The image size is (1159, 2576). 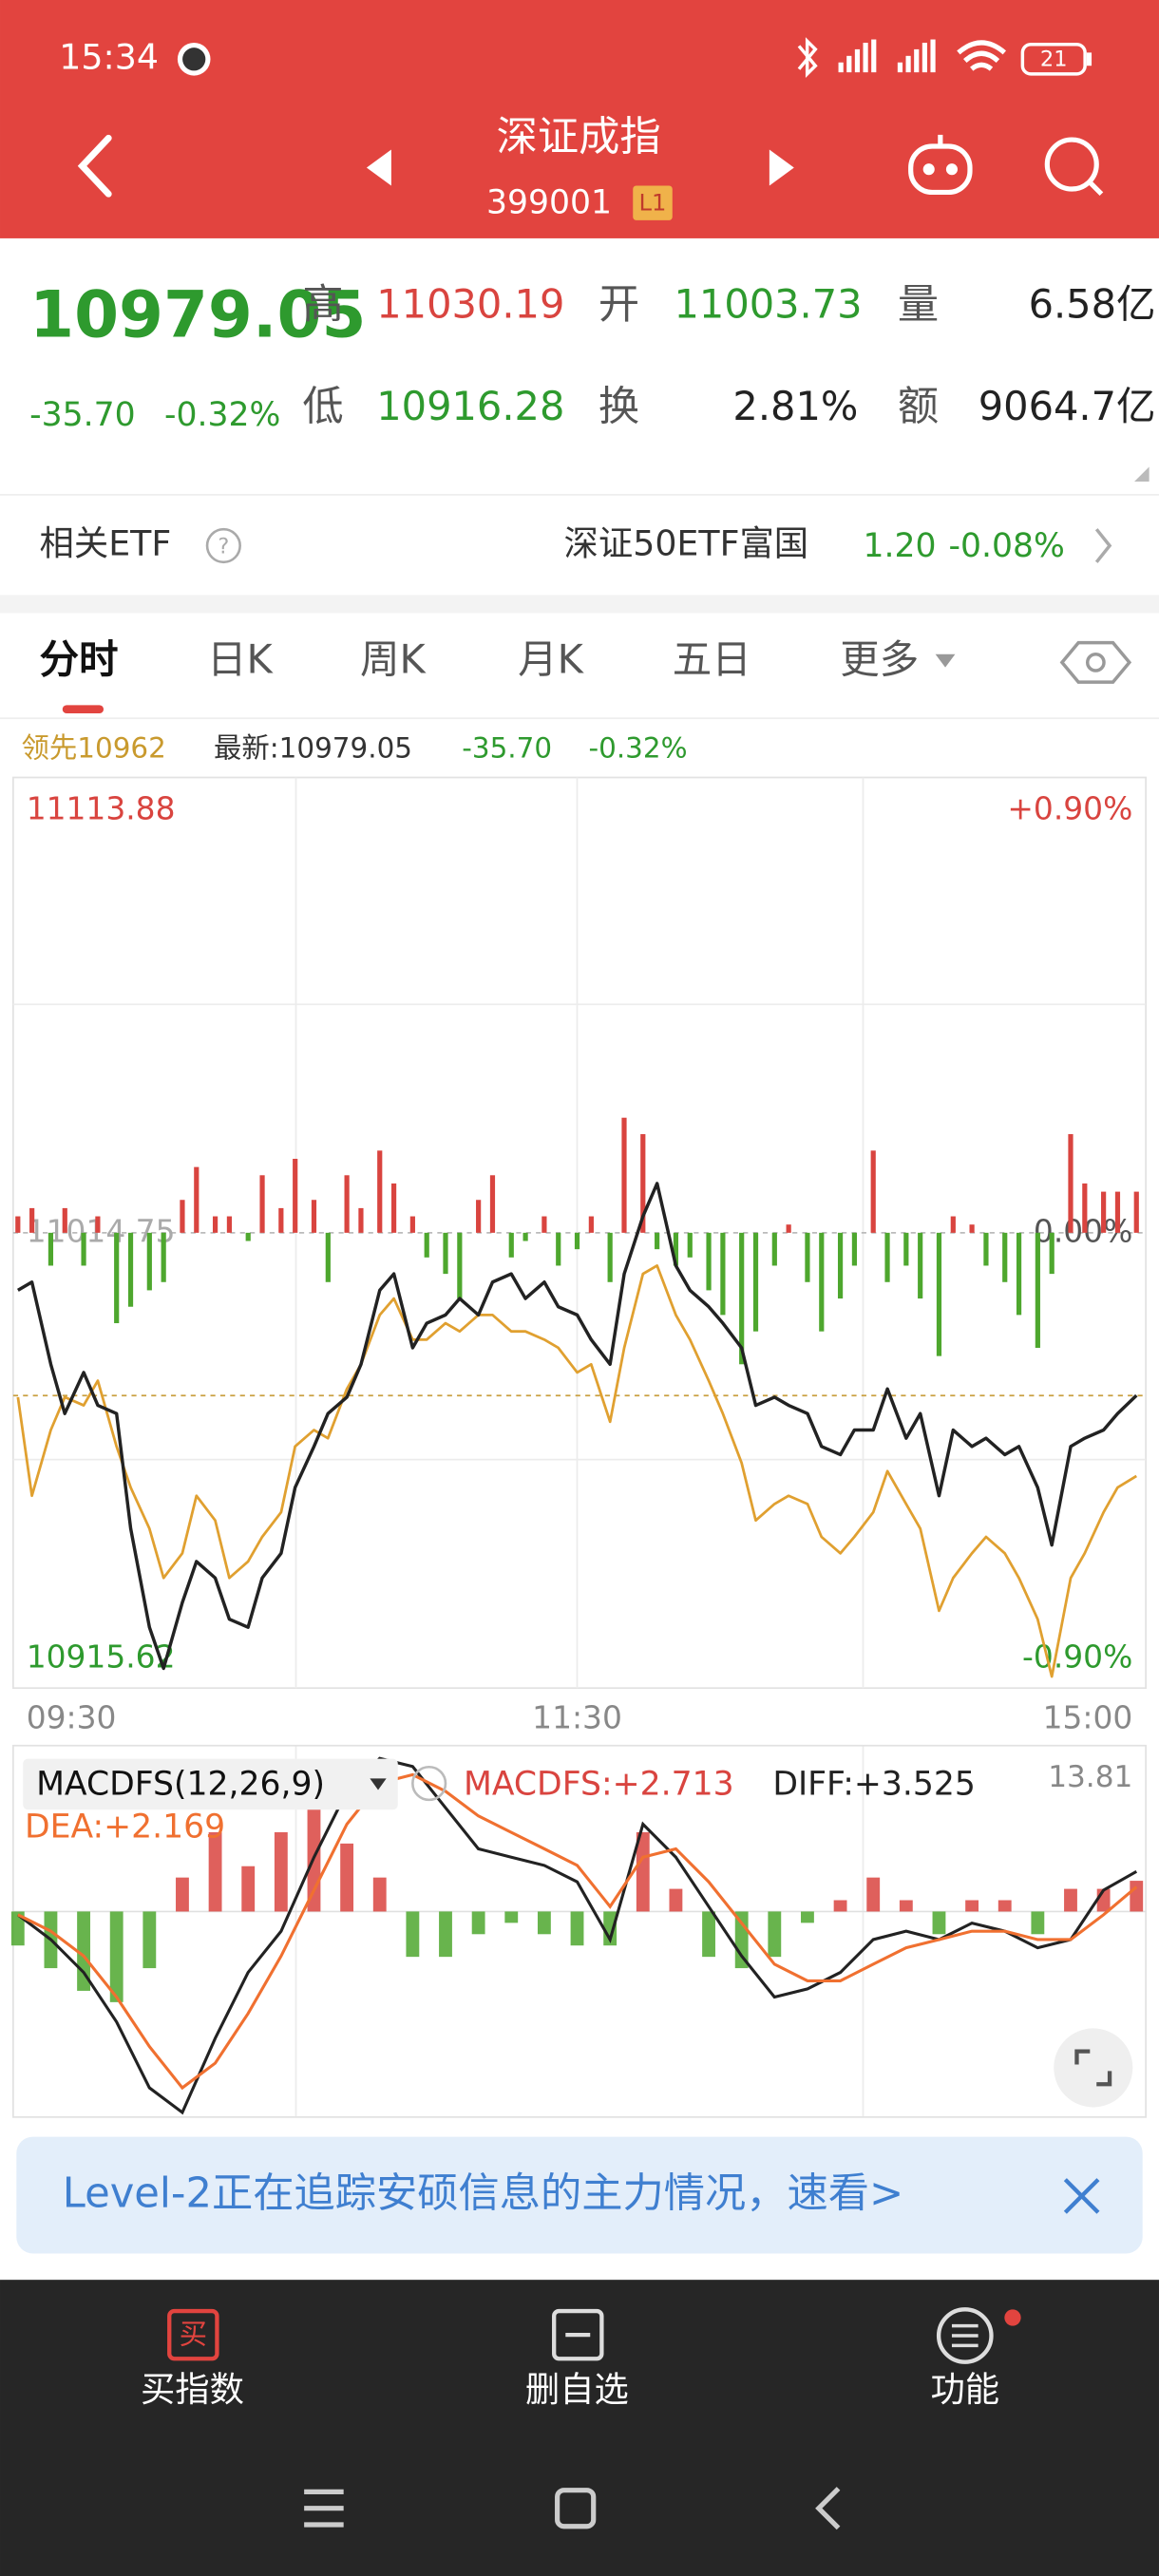 I want to click on help-icon, so click(x=223, y=545).